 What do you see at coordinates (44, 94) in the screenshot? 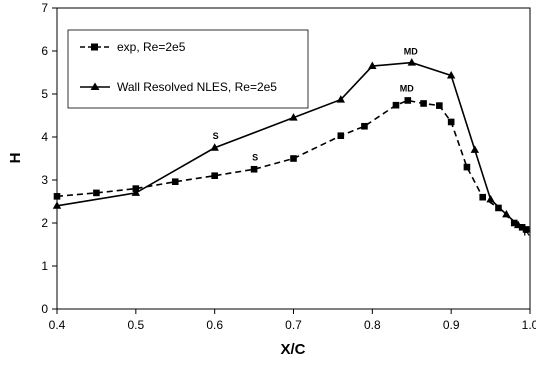
I see `y-tick-label: 5` at bounding box center [44, 94].